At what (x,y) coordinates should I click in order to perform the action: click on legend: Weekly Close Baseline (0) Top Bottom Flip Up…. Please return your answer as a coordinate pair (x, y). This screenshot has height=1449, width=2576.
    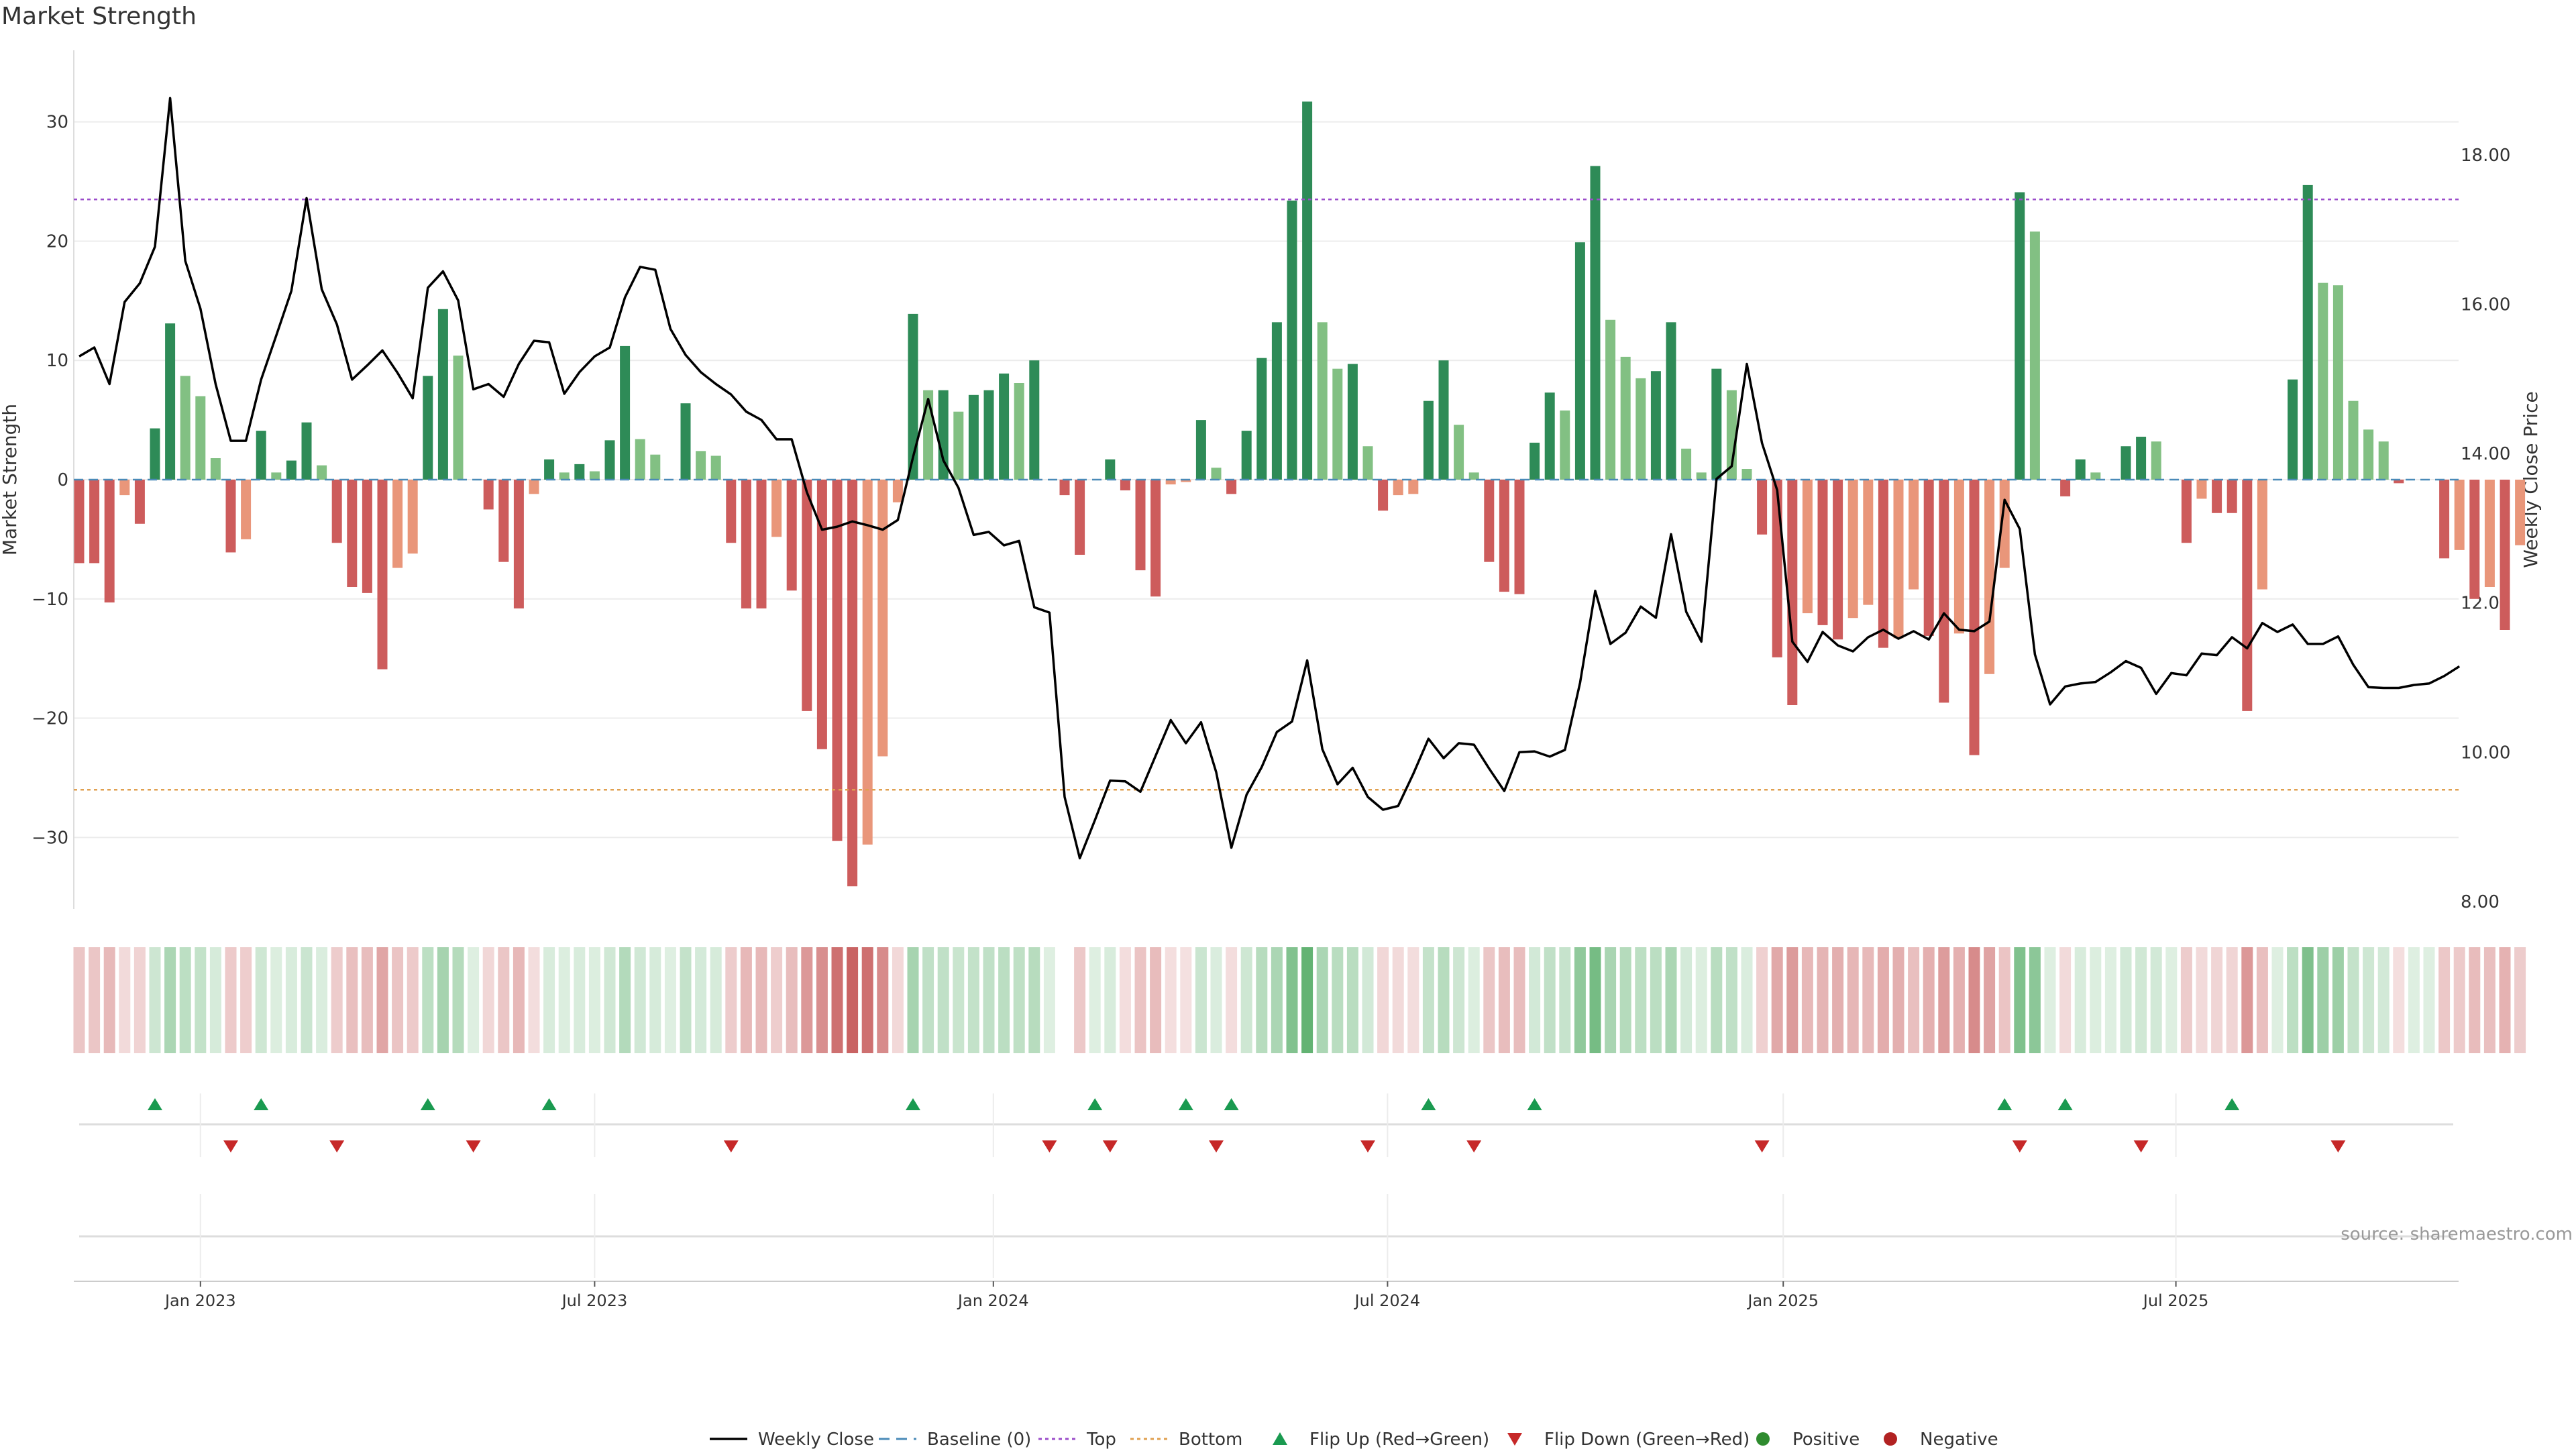
    Looking at the image, I should click on (1354, 1439).